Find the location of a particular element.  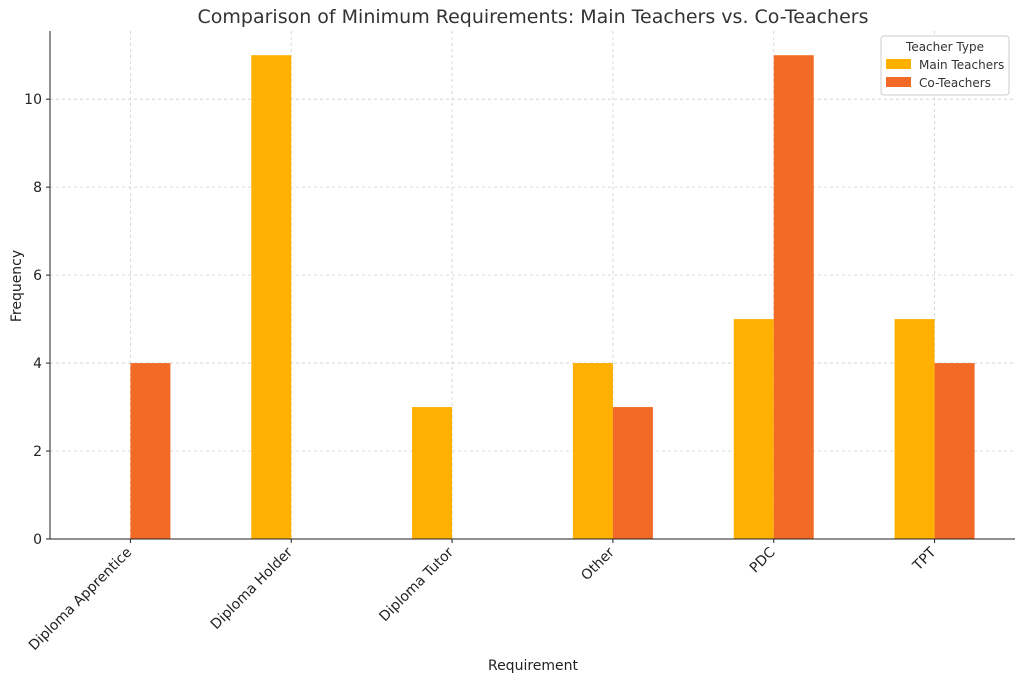

legend-frame is located at coordinates (945, 65).